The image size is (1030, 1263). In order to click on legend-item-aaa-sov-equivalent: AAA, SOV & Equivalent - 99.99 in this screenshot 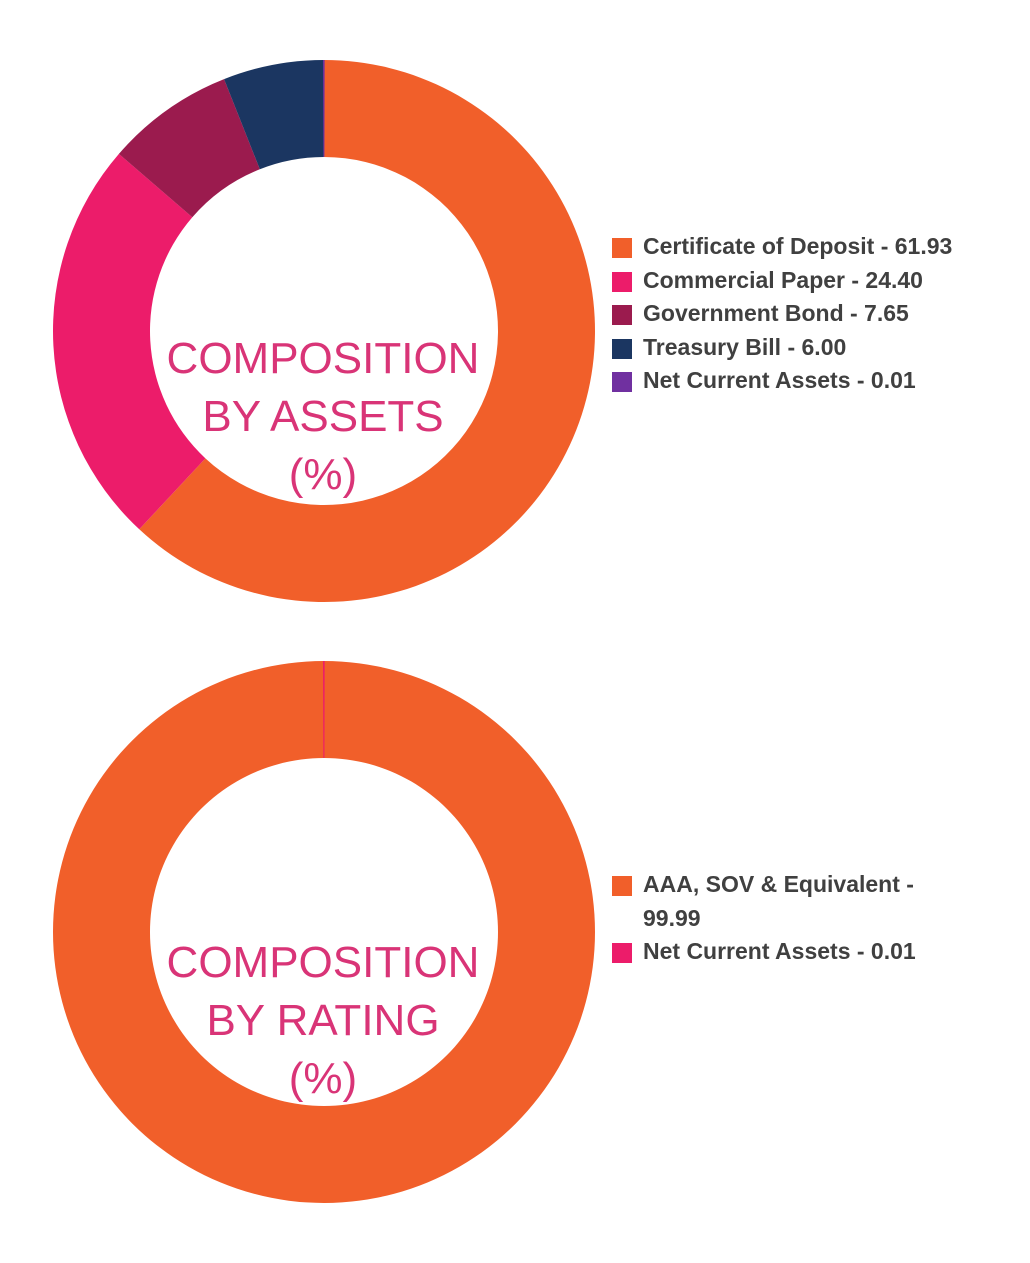, I will do `click(792, 901)`.